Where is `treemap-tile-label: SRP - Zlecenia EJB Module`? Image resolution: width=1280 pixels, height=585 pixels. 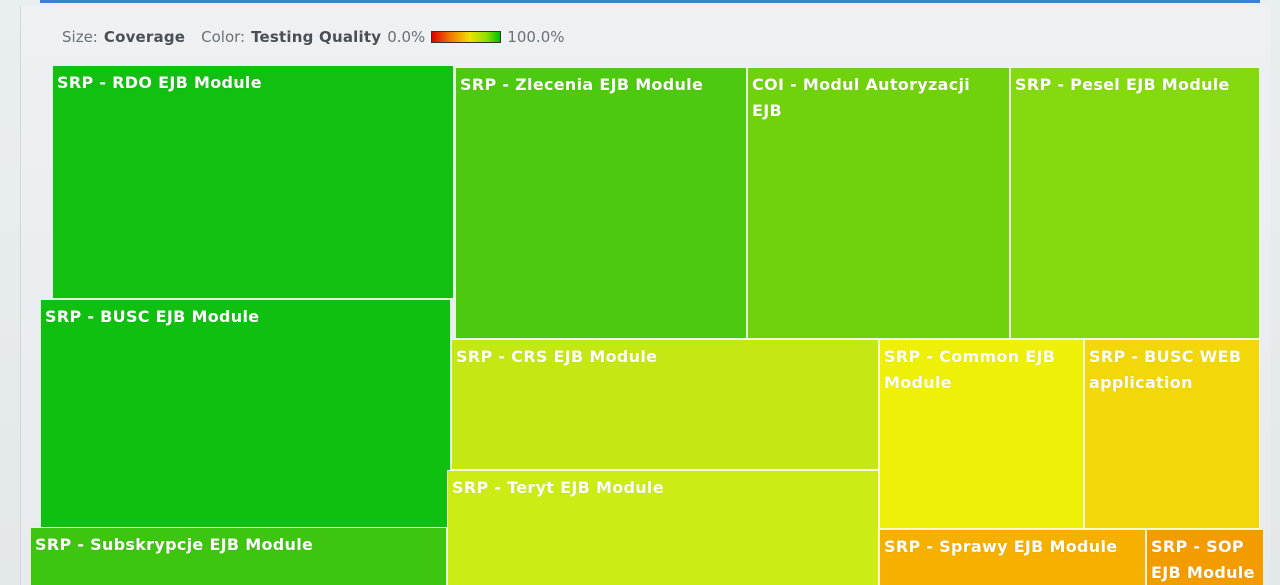 treemap-tile-label: SRP - Zlecenia EJB Module is located at coordinates (582, 84).